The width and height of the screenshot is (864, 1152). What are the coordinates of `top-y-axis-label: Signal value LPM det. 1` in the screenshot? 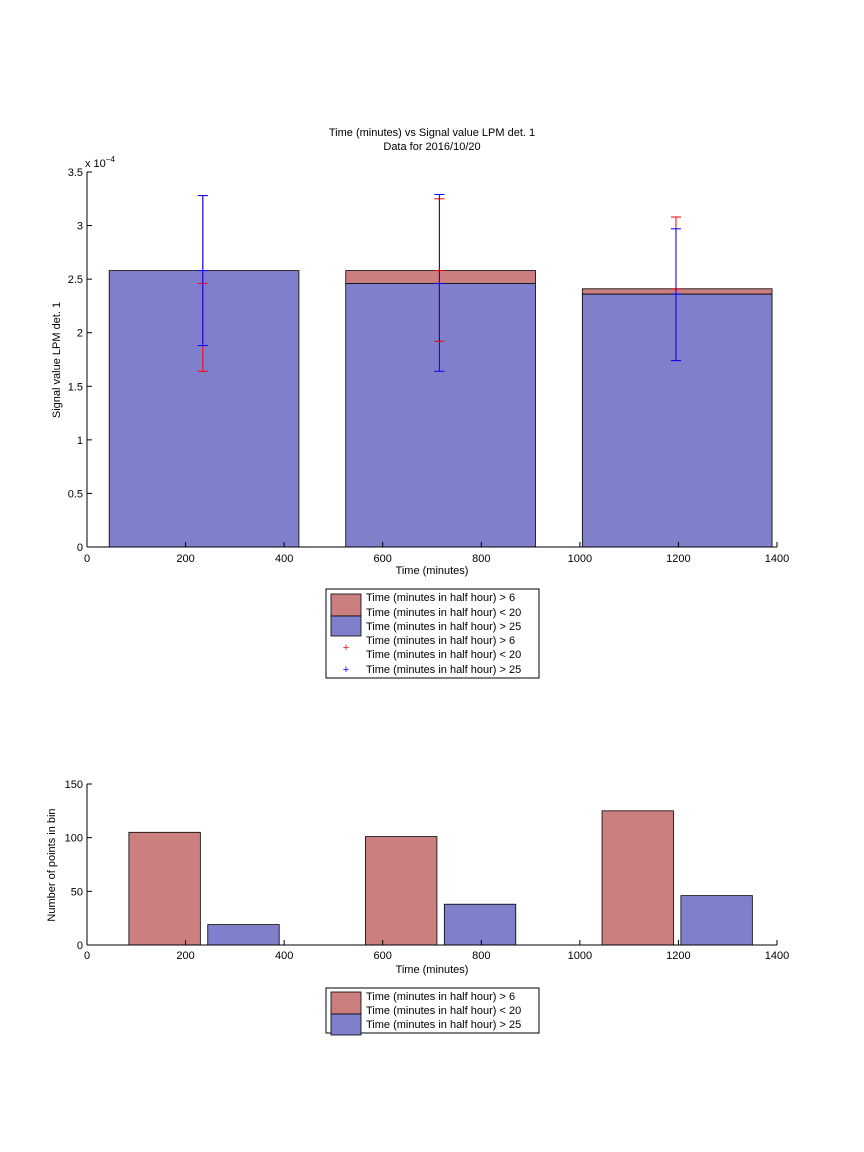 It's located at (57, 360).